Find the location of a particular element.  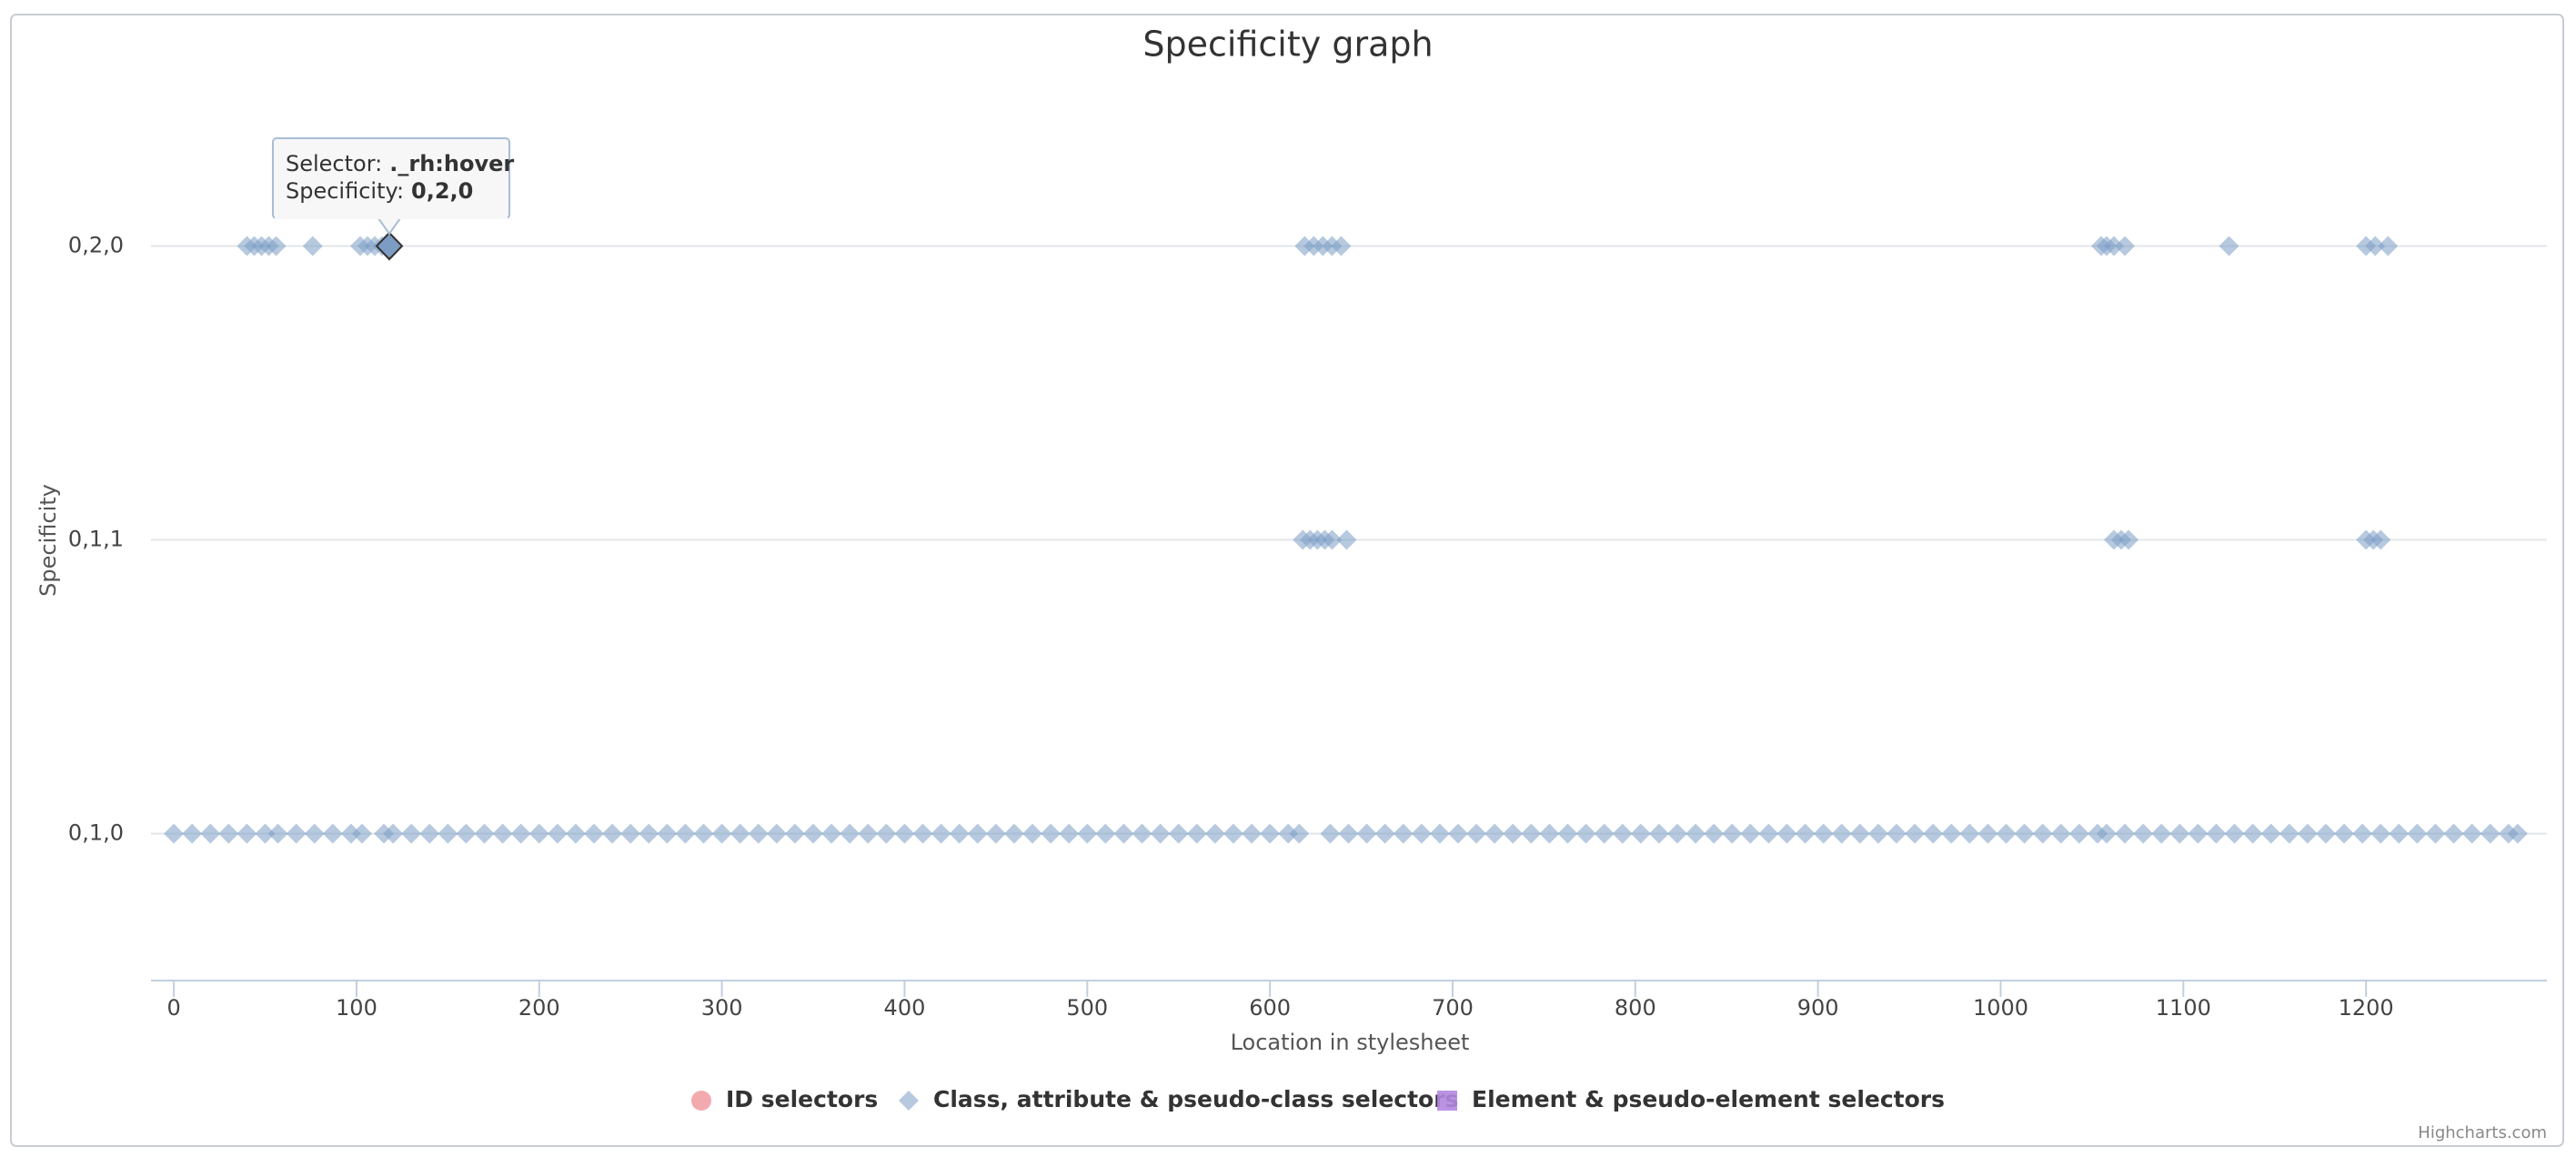

tooltip-key: Specificity: is located at coordinates (345, 191).